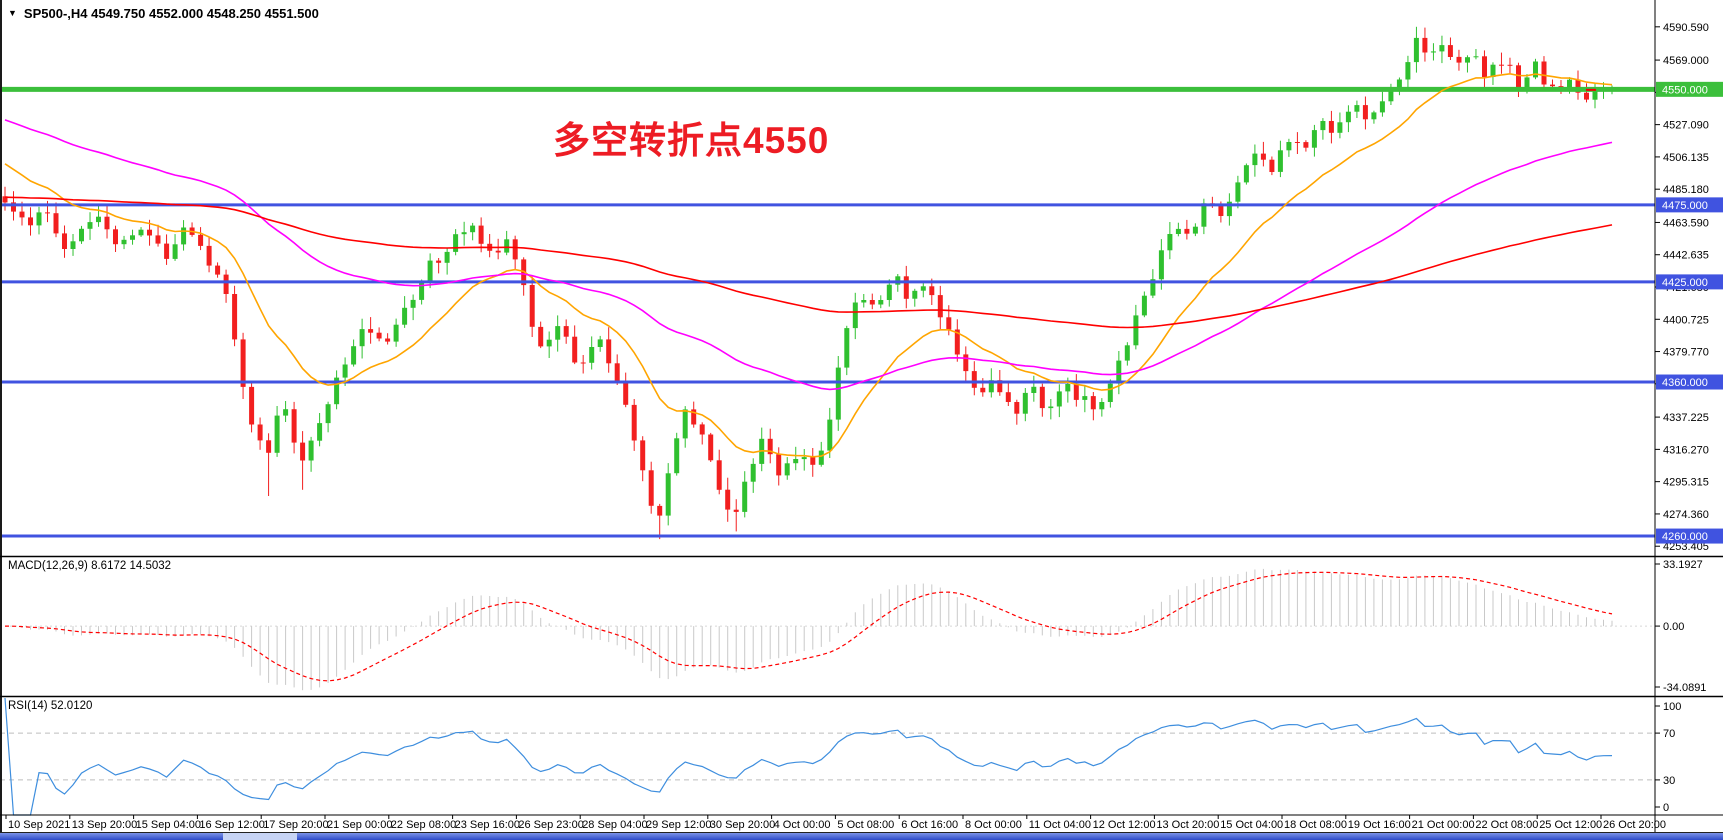 The height and width of the screenshot is (840, 1723). I want to click on svg-text: 0, so click(1666, 808).